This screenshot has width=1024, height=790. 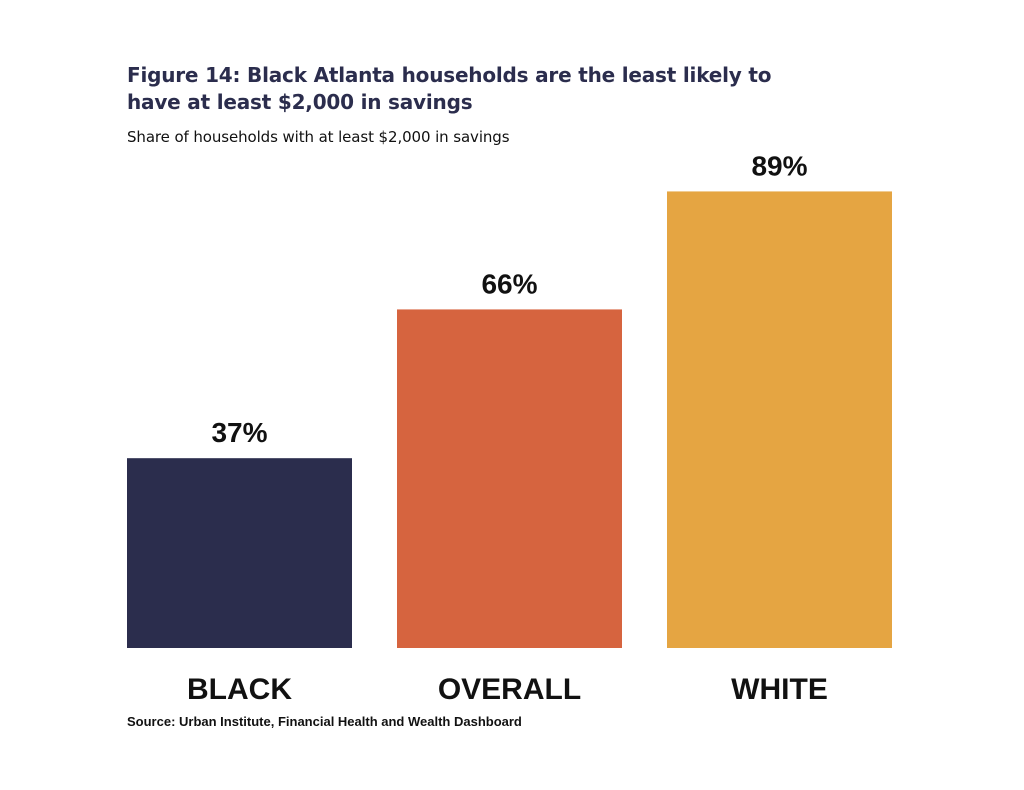 What do you see at coordinates (779, 419) in the screenshot?
I see `bar-white` at bounding box center [779, 419].